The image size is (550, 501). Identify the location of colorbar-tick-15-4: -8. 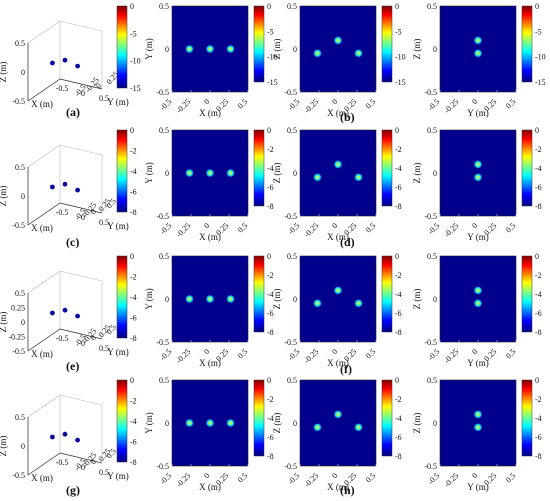
(538, 456).